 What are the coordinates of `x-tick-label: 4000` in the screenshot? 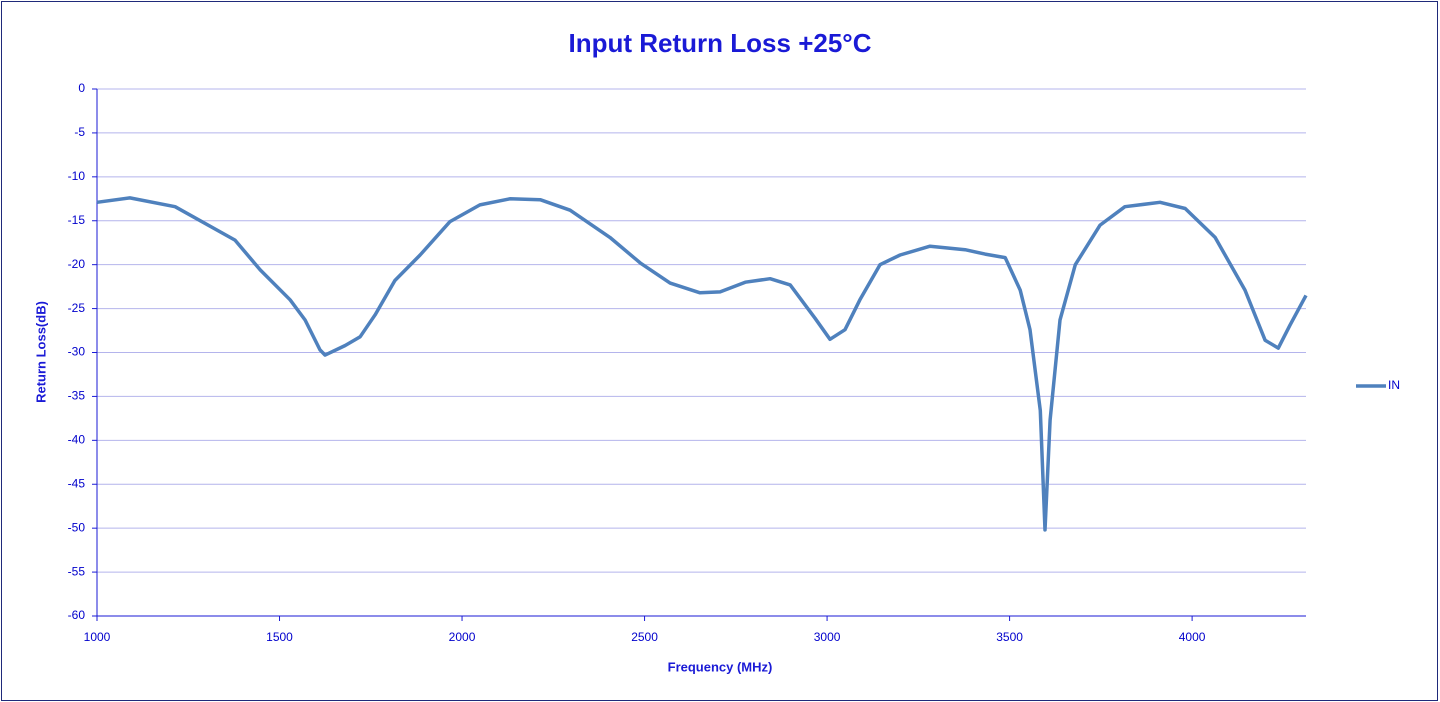 It's located at (1192, 637).